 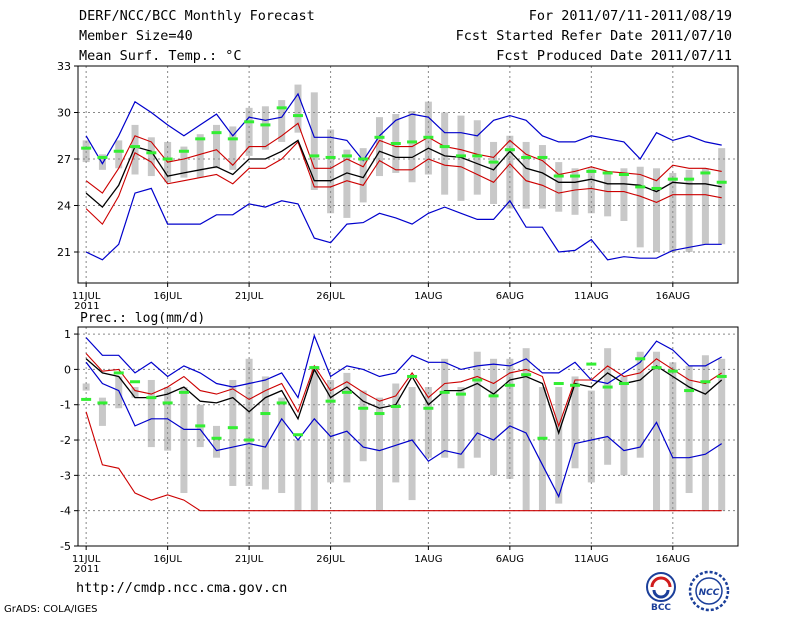 I want to click on x-tick-label: 11AUG, so click(x=591, y=296).